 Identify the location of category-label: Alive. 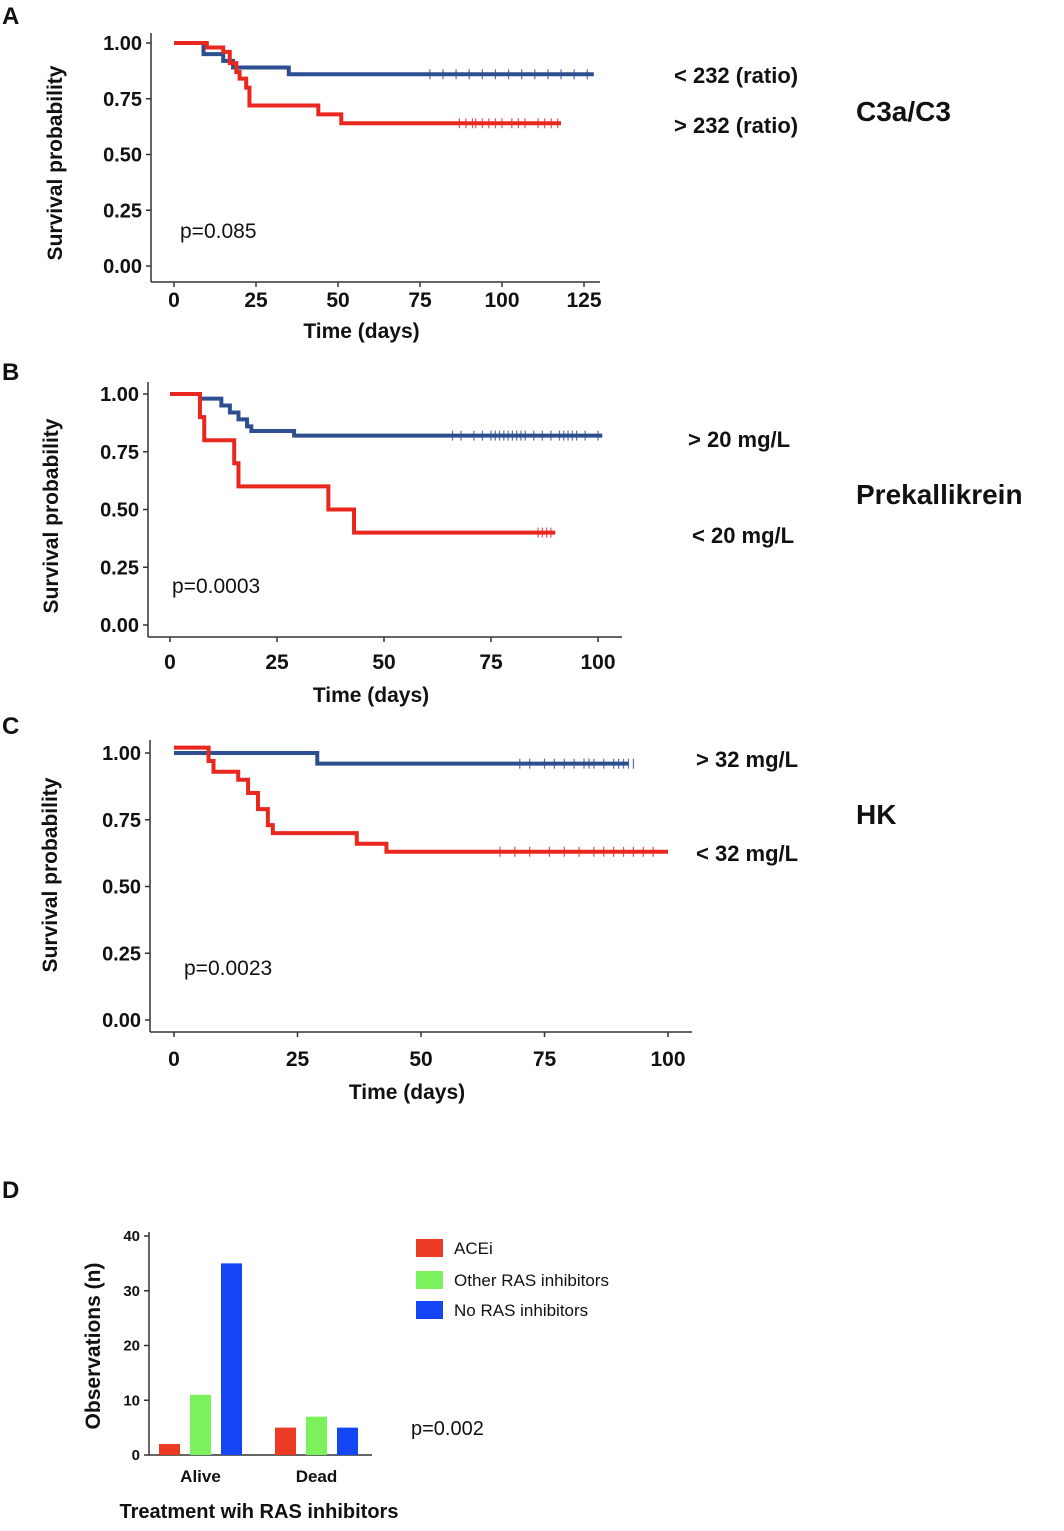
(200, 1476).